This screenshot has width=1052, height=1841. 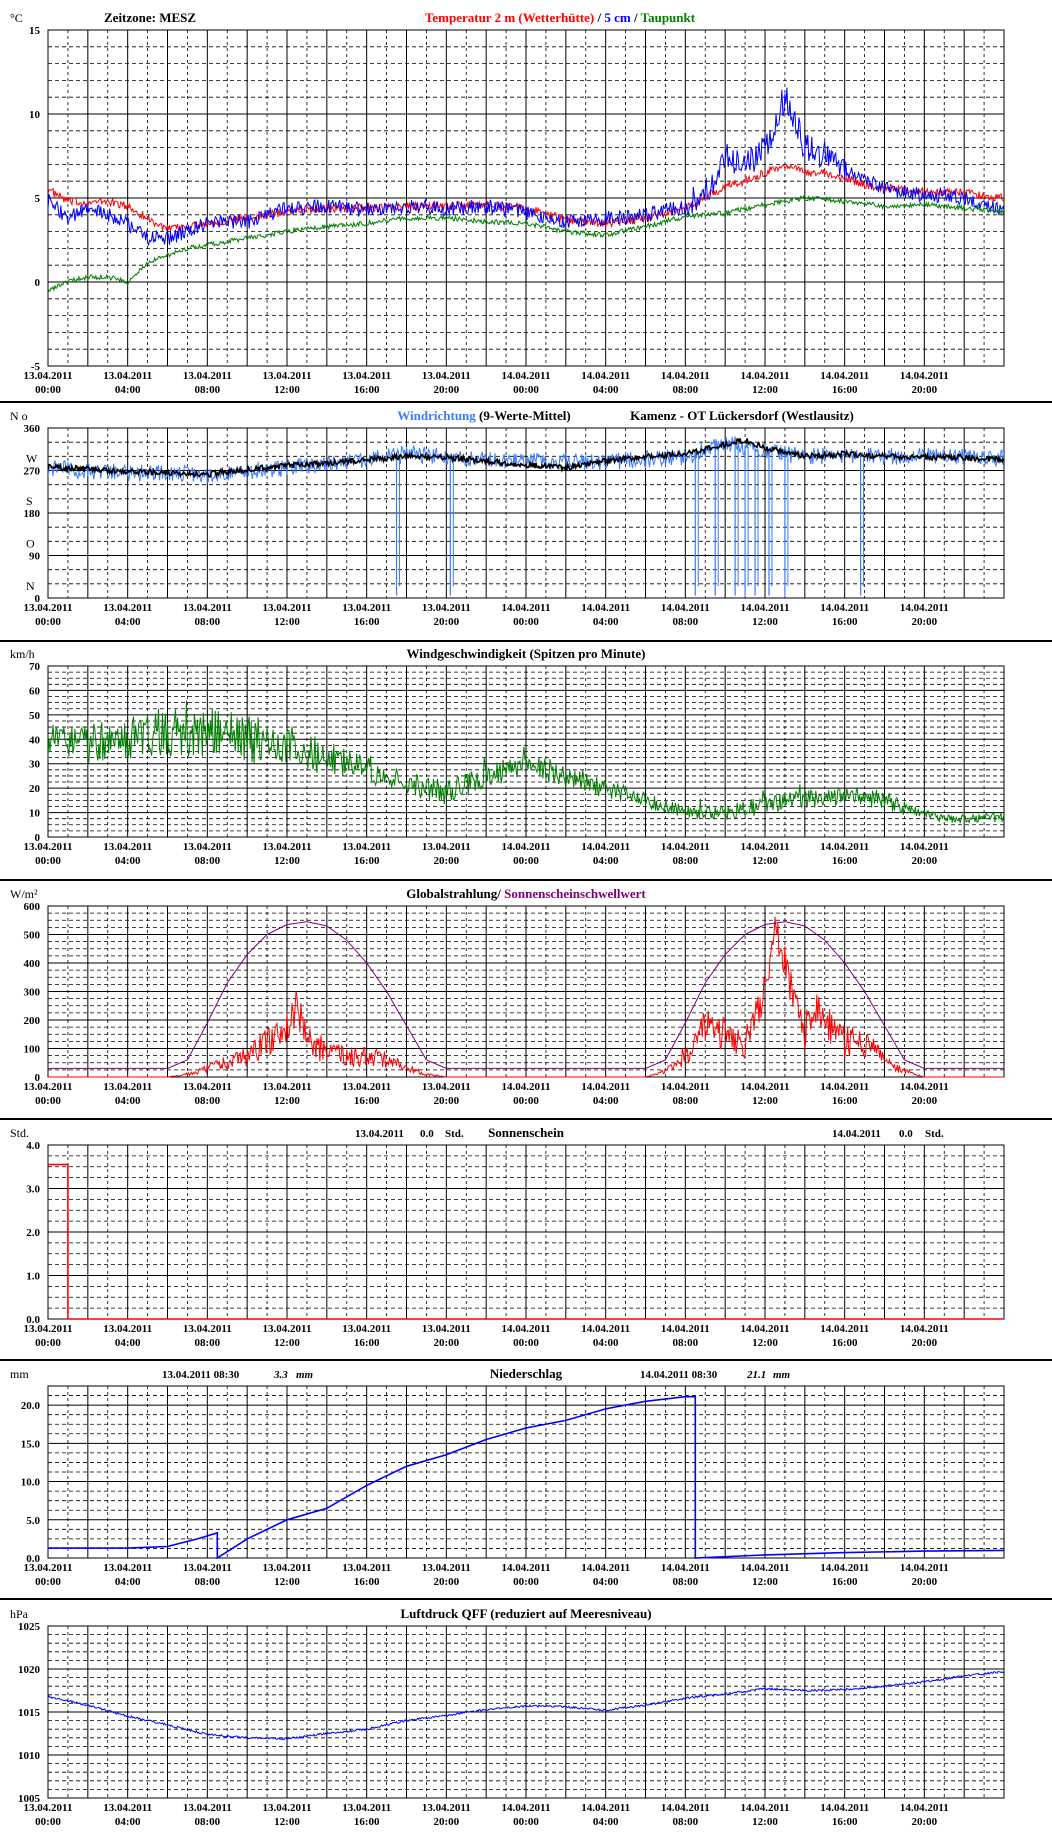 I want to click on daily-total: 13.04.2011 0.0 Std., so click(x=409, y=1134).